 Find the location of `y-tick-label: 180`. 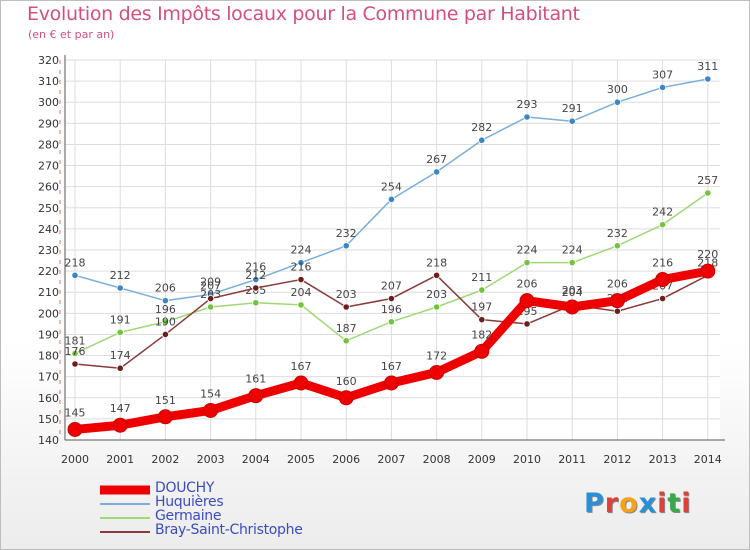

y-tick-label: 180 is located at coordinates (48, 356).